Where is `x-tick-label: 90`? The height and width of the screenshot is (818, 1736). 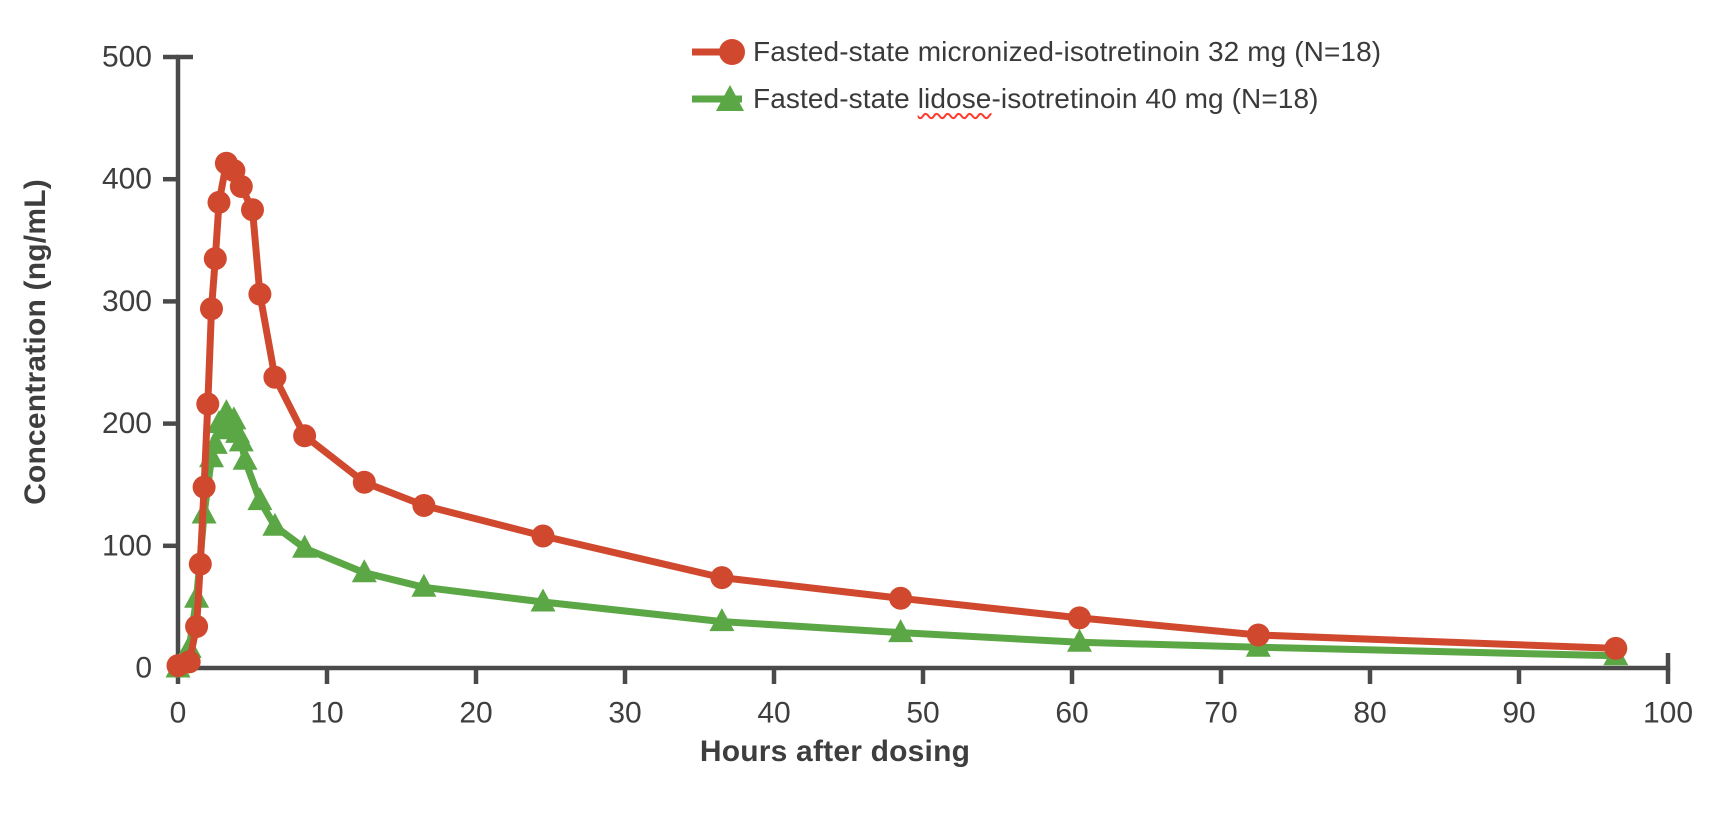 x-tick-label: 90 is located at coordinates (1518, 713).